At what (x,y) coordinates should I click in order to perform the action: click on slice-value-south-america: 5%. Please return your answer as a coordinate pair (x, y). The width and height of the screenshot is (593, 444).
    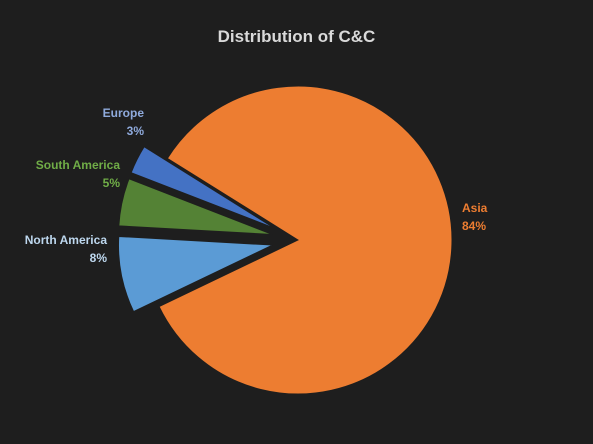
    Looking at the image, I should click on (112, 183).